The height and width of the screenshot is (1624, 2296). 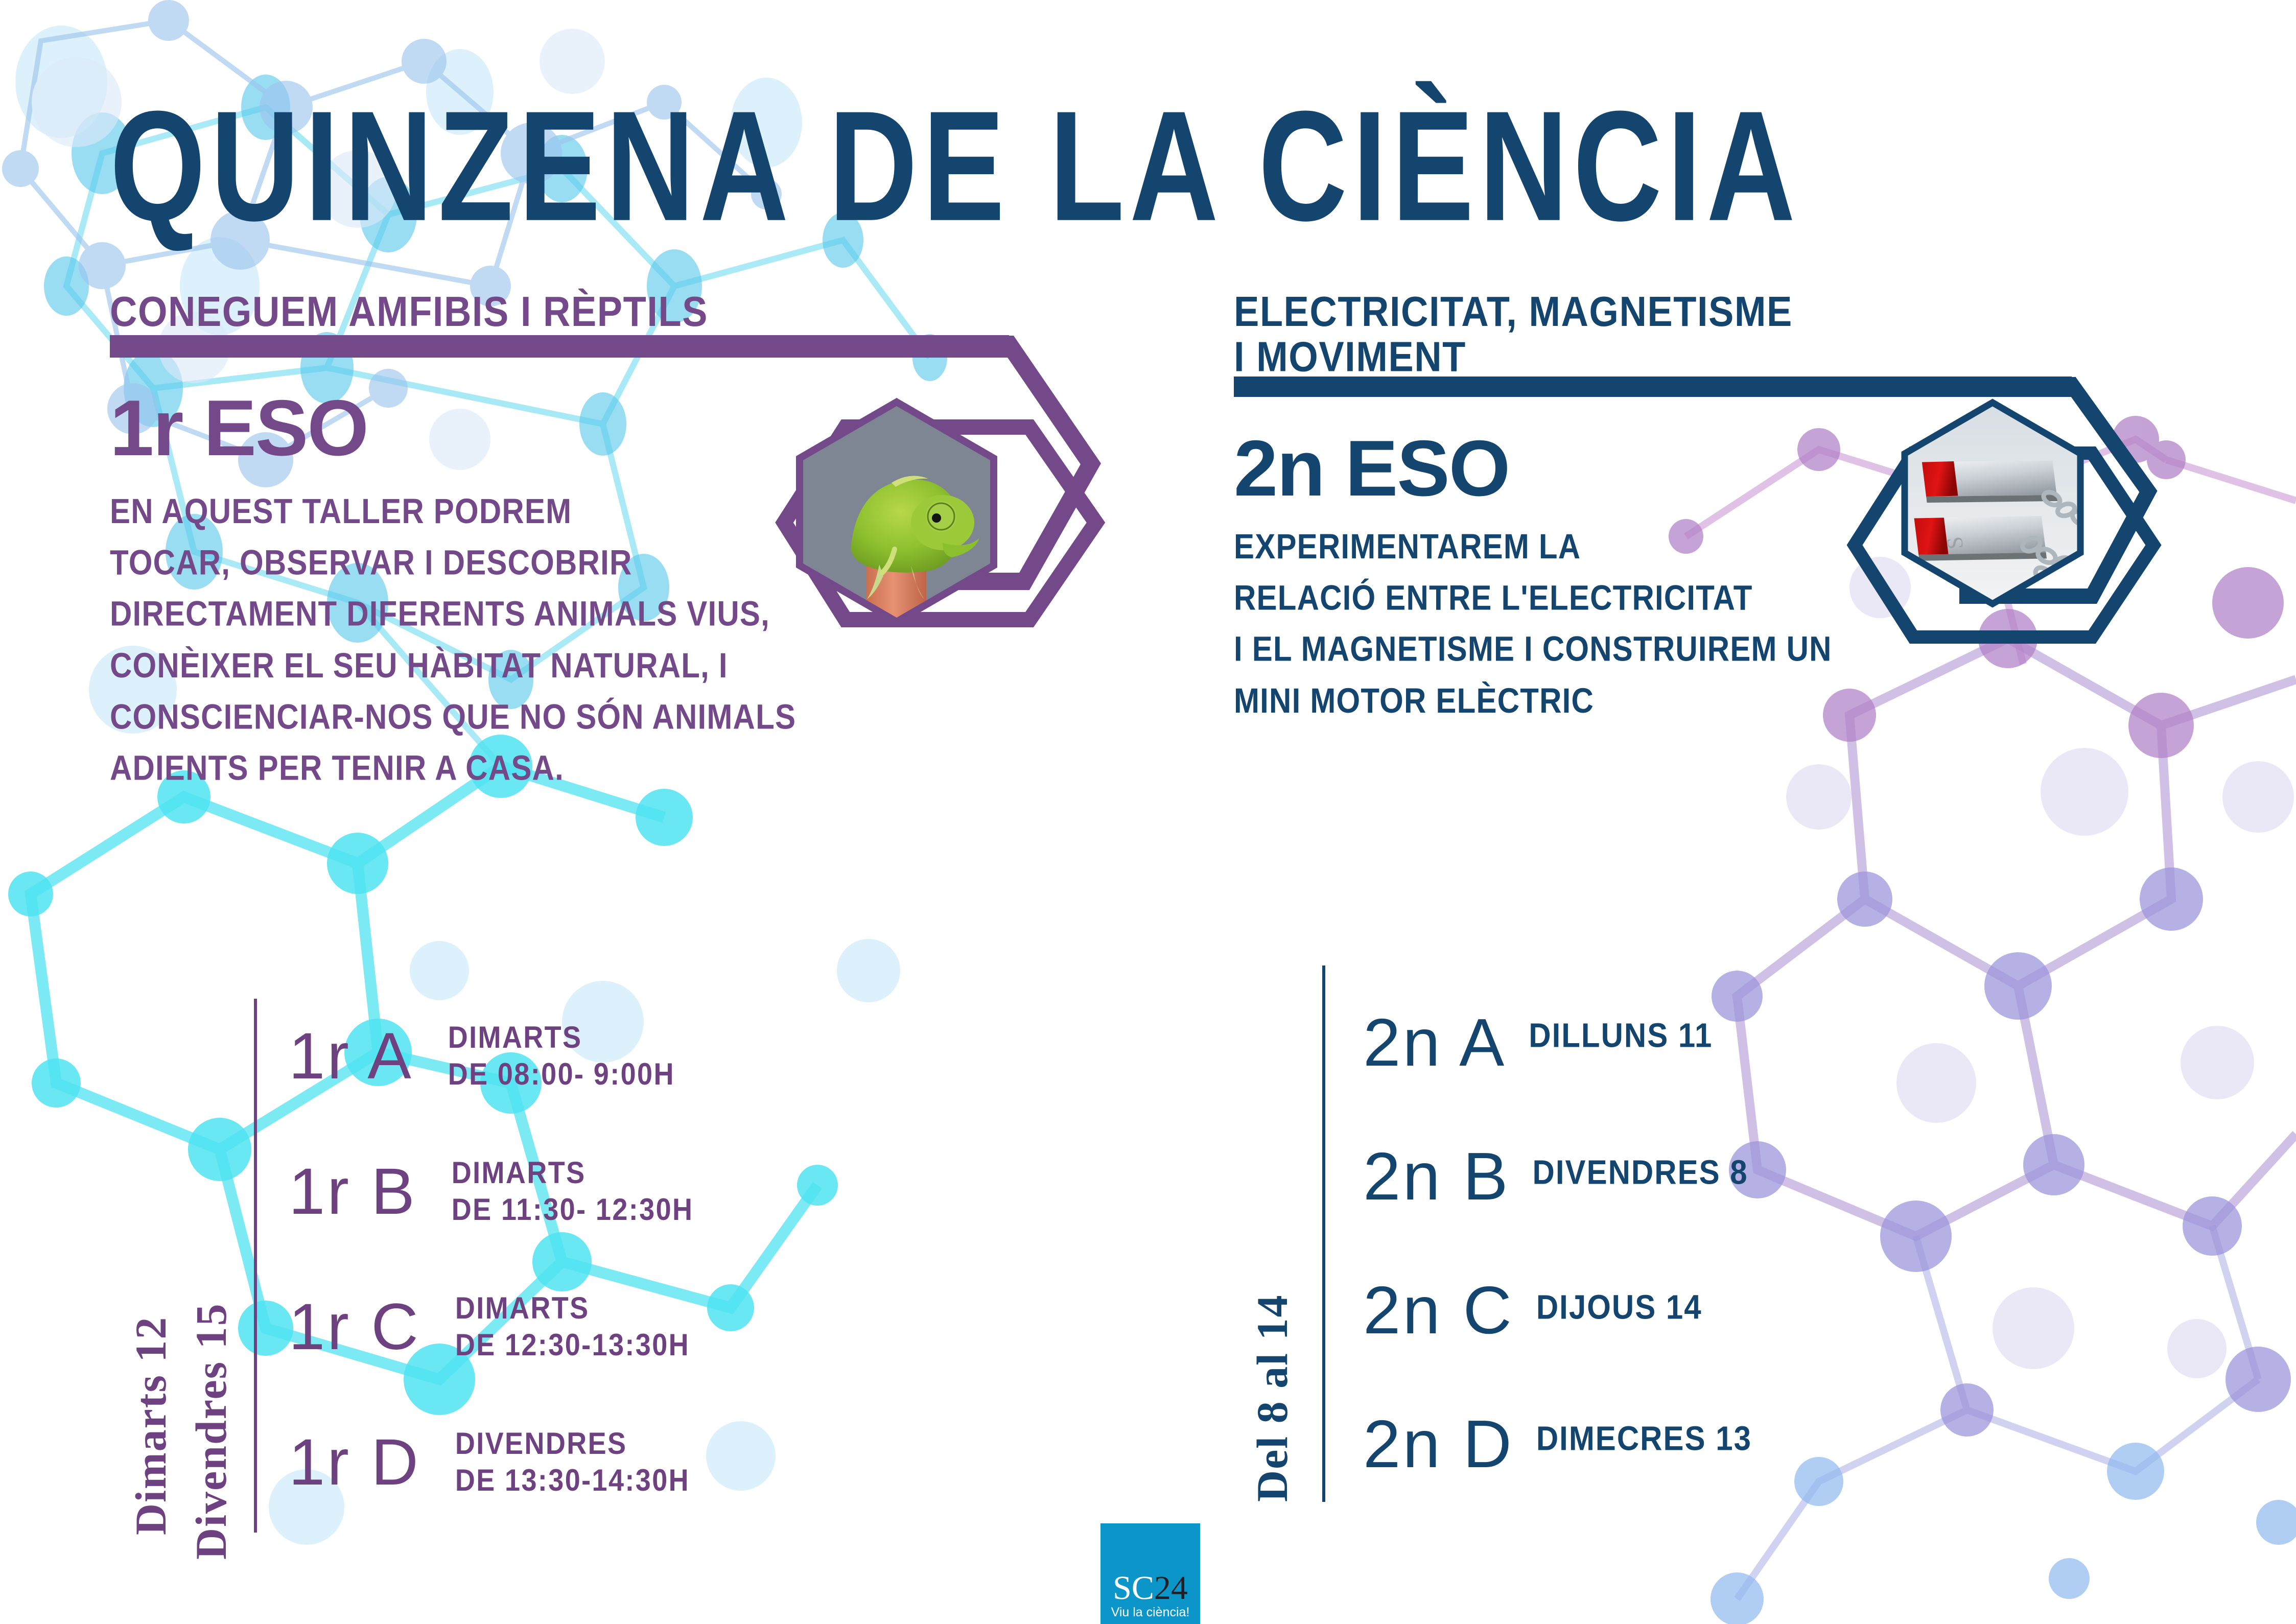 What do you see at coordinates (1992, 503) in the screenshot?
I see `magnet-photo: S` at bounding box center [1992, 503].